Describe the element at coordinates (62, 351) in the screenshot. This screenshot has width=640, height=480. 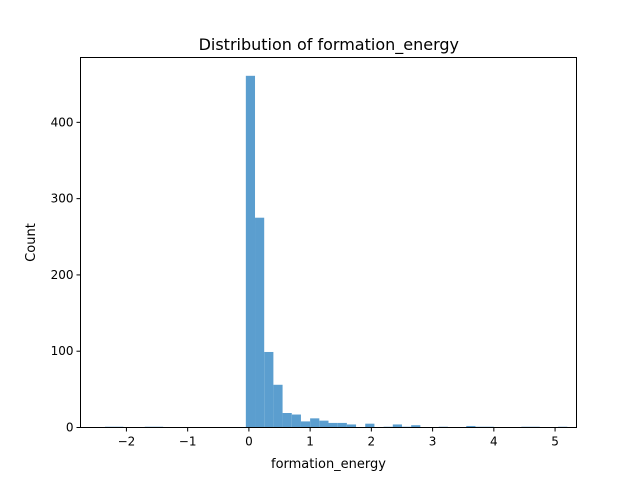
I see `y-tick-label: 100` at that location.